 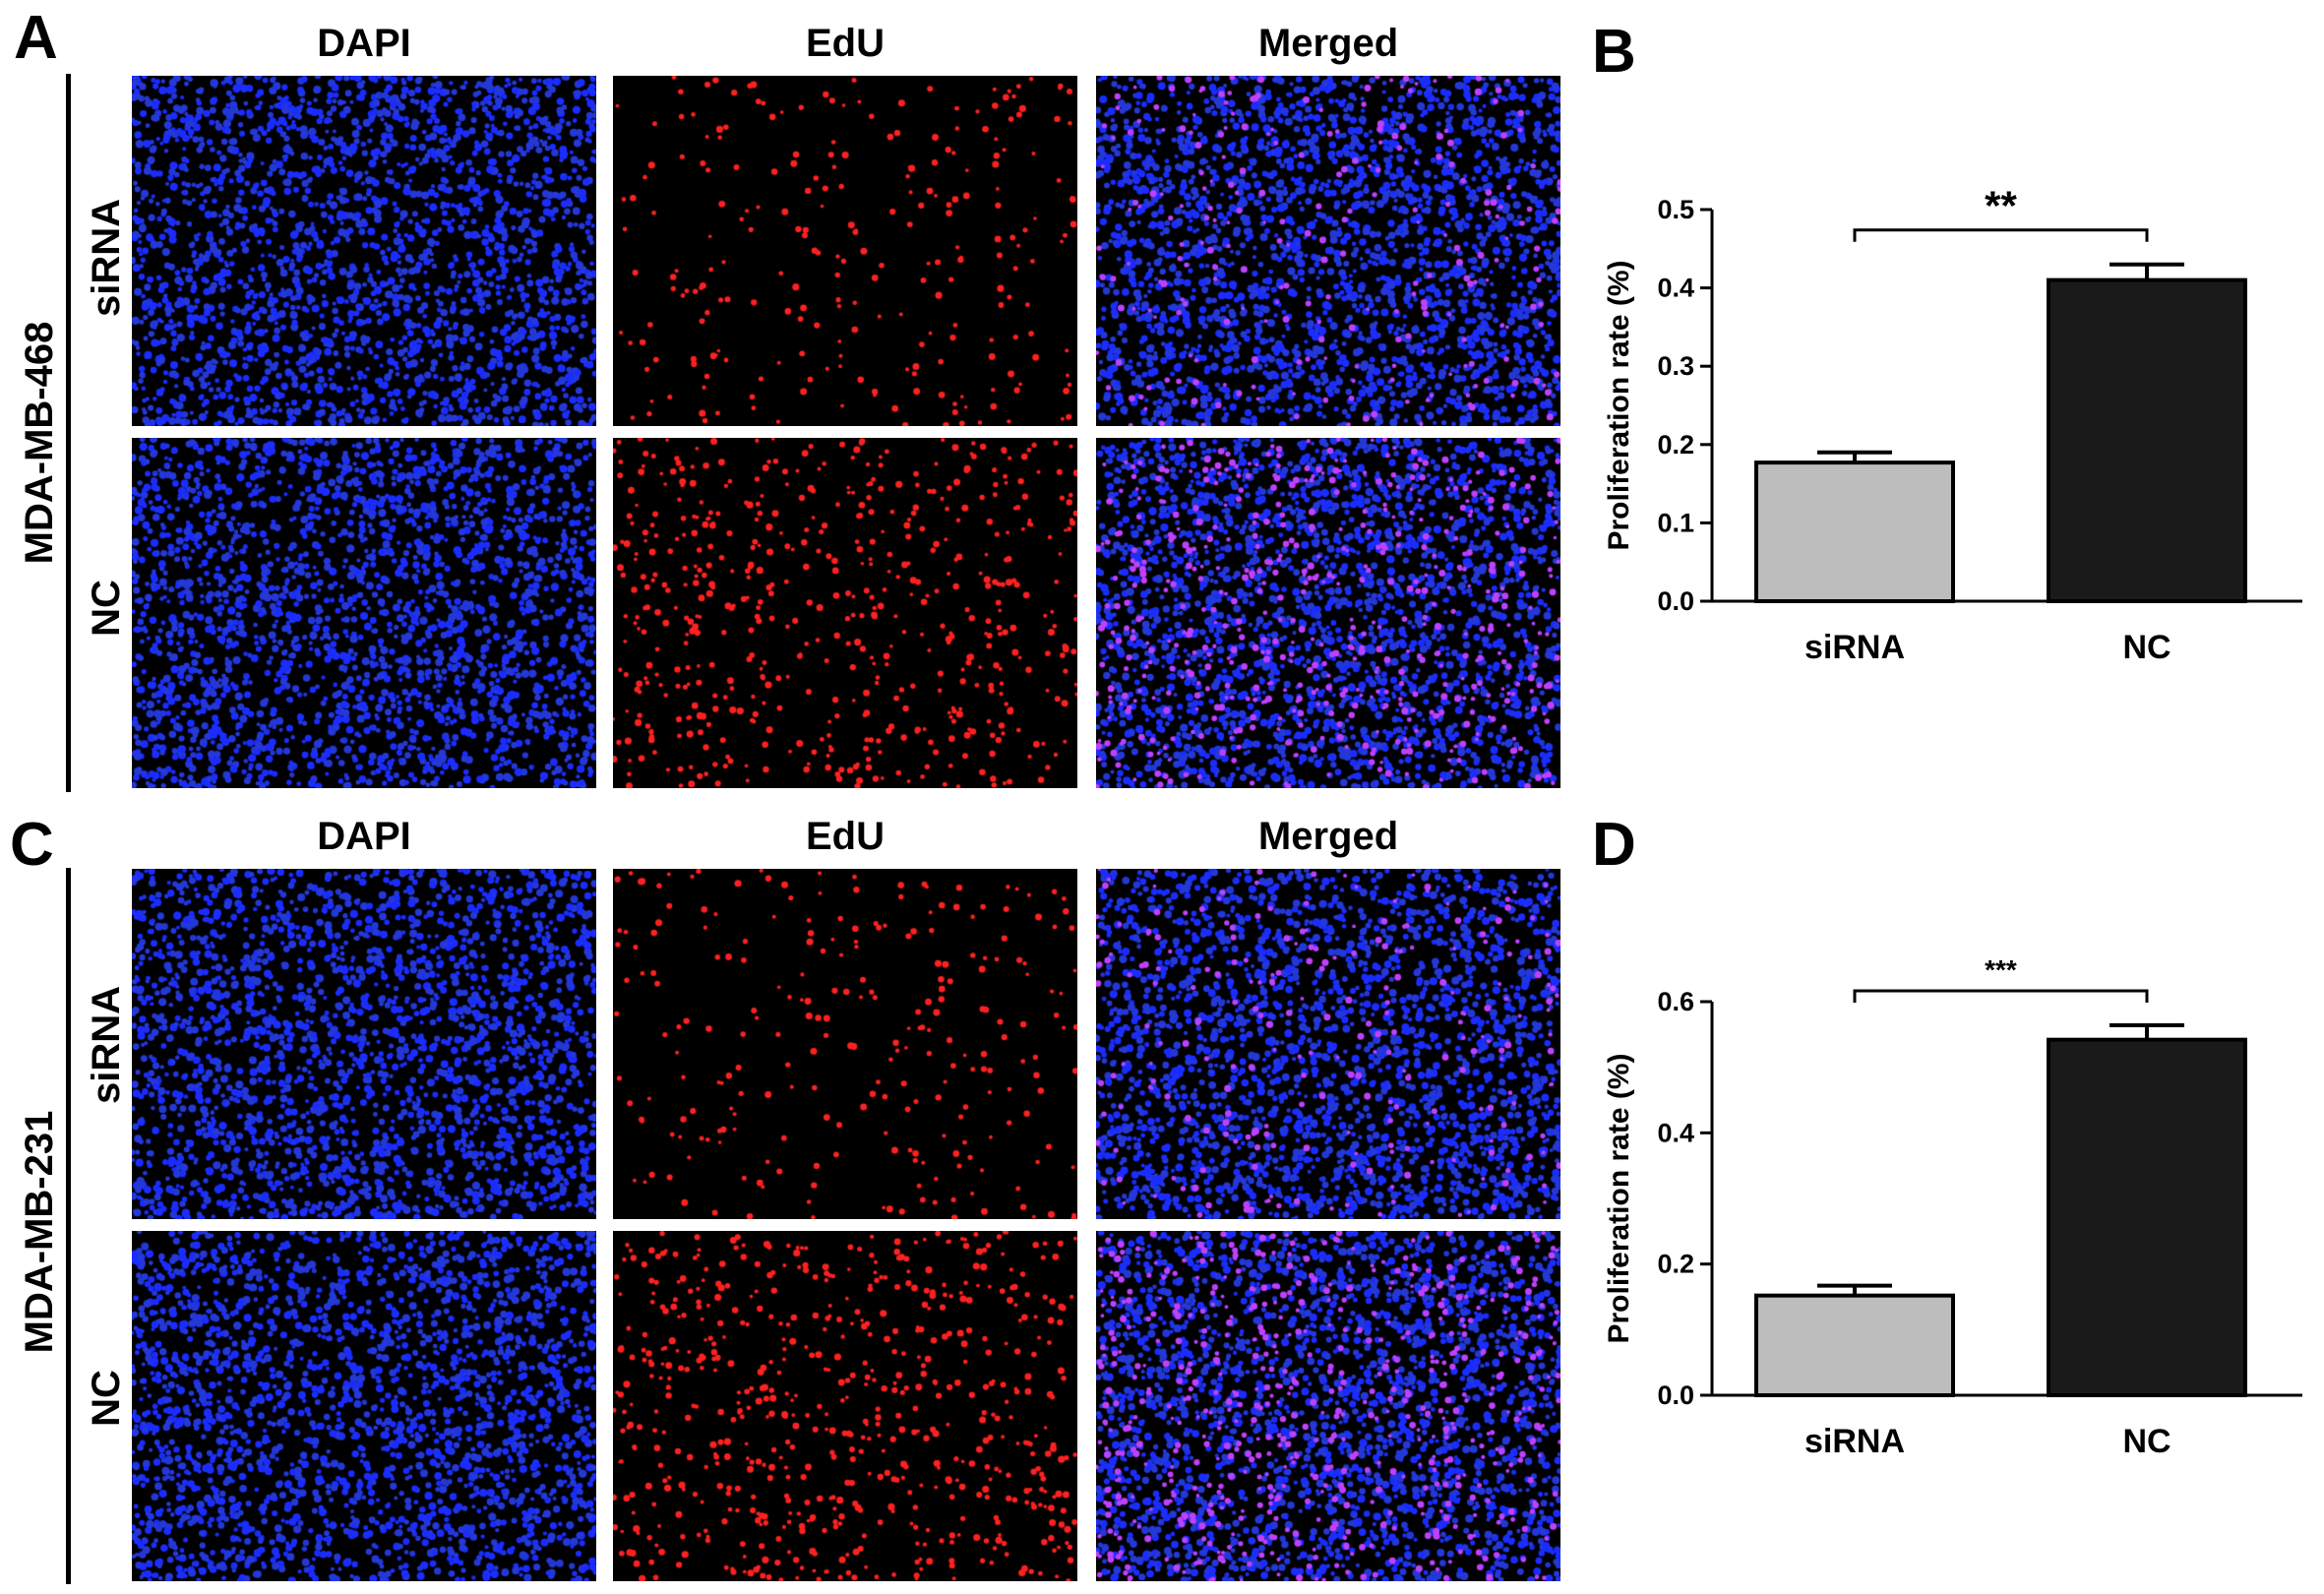 I want to click on image-merged-nc-a, so click(x=1328, y=613).